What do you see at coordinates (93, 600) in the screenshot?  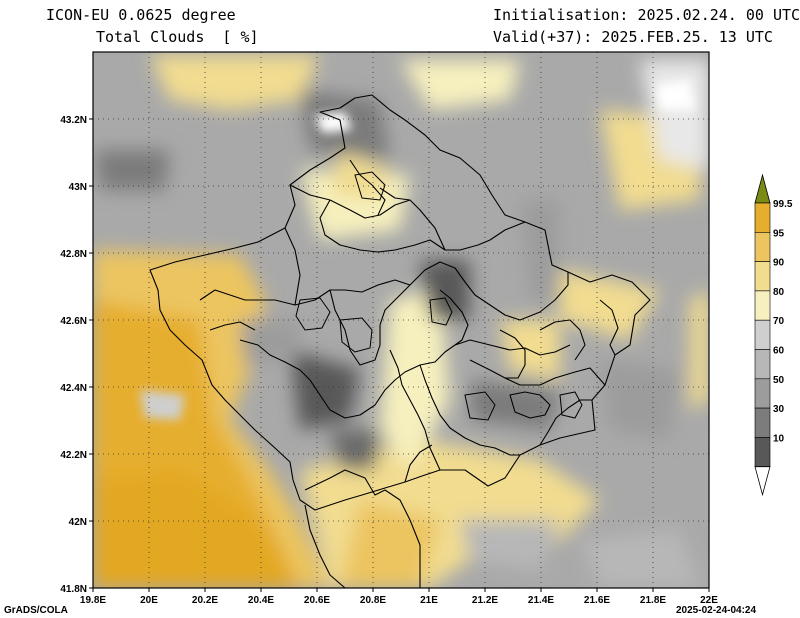 I see `lon-tick-label: 19.8E` at bounding box center [93, 600].